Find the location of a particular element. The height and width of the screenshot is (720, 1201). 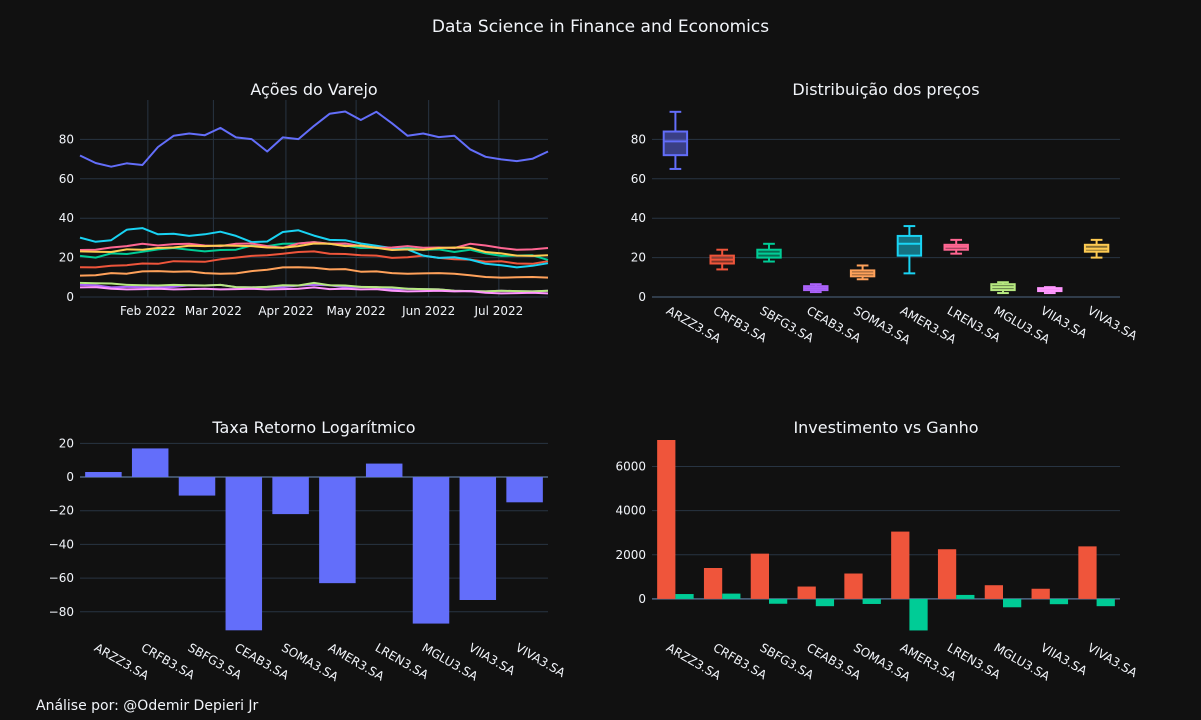

series-line-amer3-sa is located at coordinates (314, 248).